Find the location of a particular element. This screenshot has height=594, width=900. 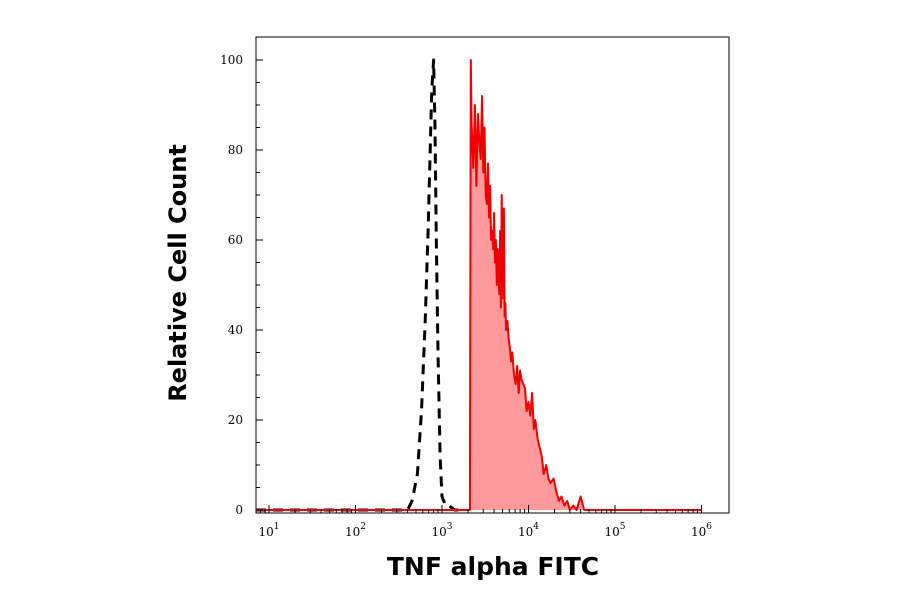

x-tick-exponent: 1 is located at coordinates (277, 527).